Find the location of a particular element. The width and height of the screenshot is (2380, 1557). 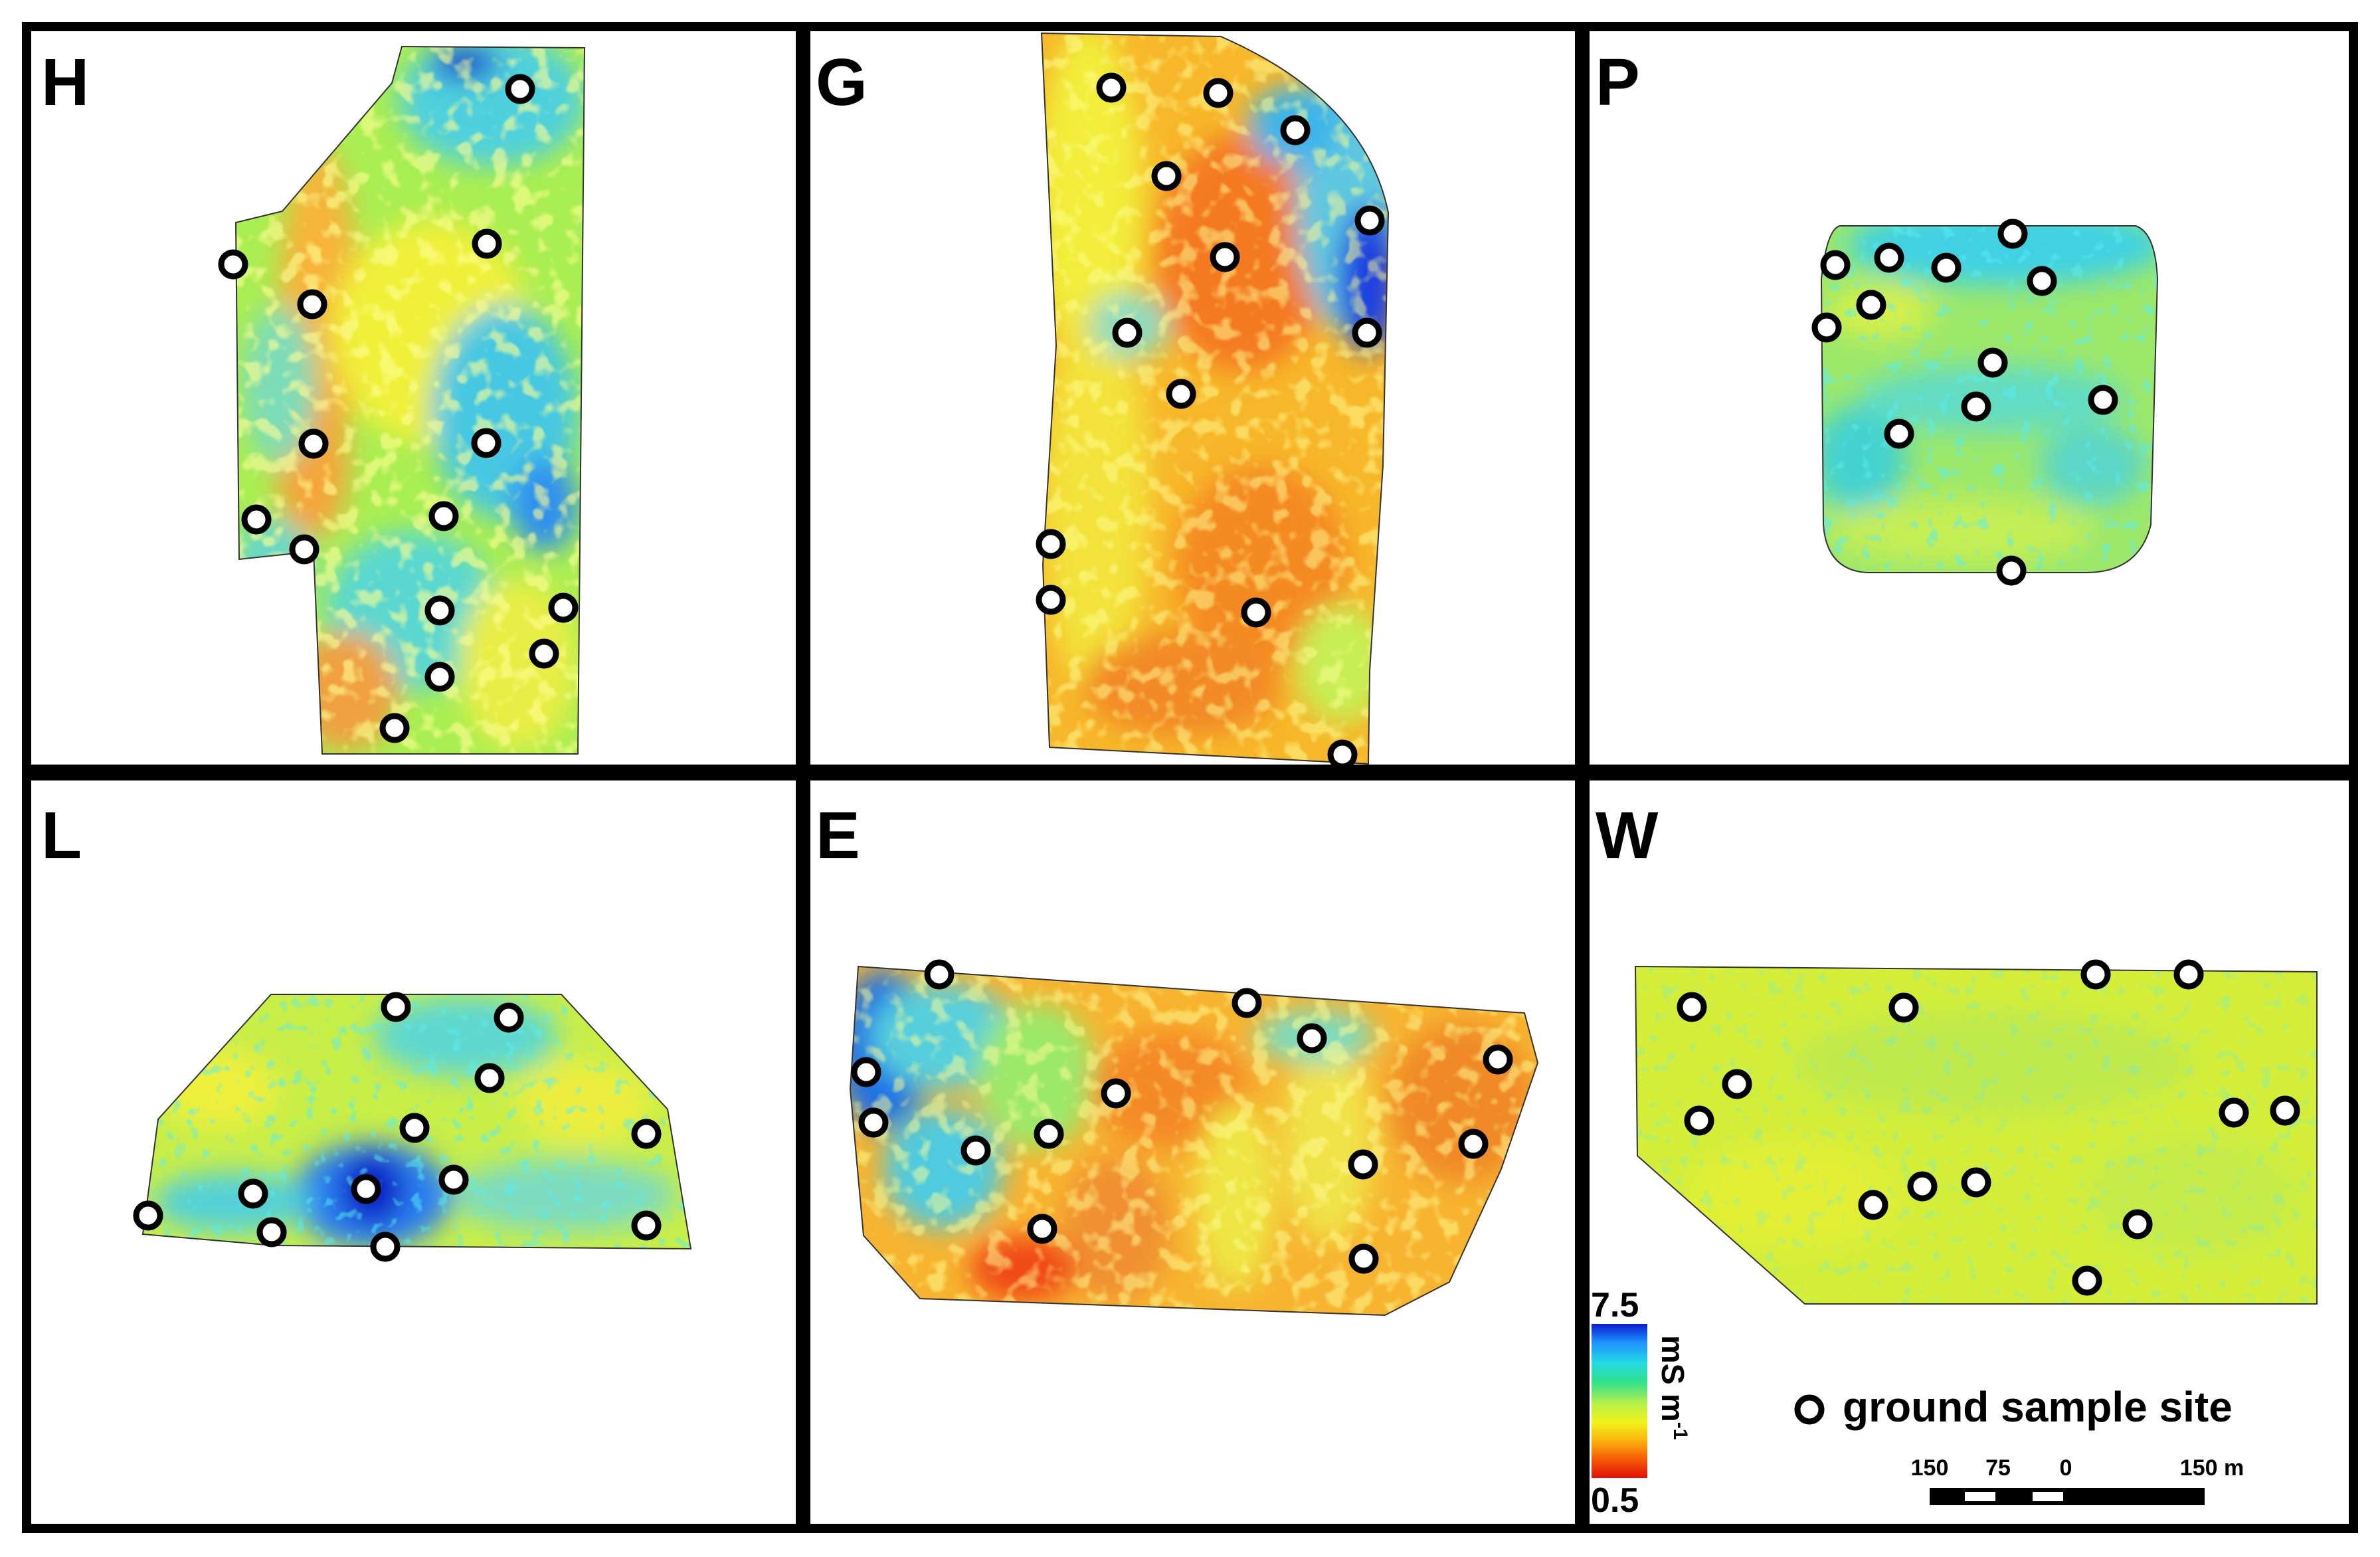

panel-label-p: P is located at coordinates (1618, 82).